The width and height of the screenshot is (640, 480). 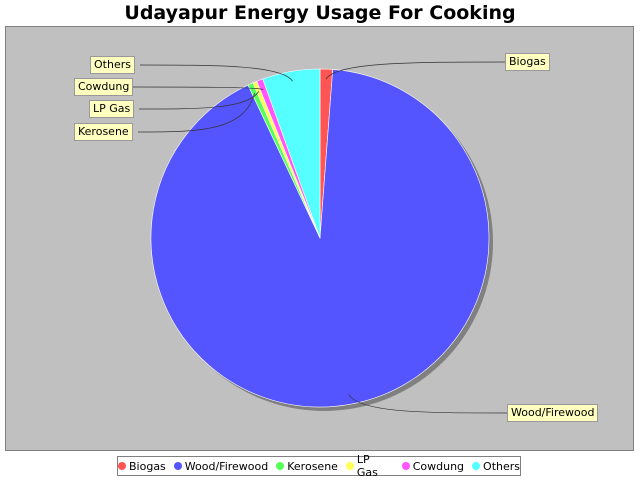 I want to click on legend-item: Wood/Firewood, so click(x=221, y=466).